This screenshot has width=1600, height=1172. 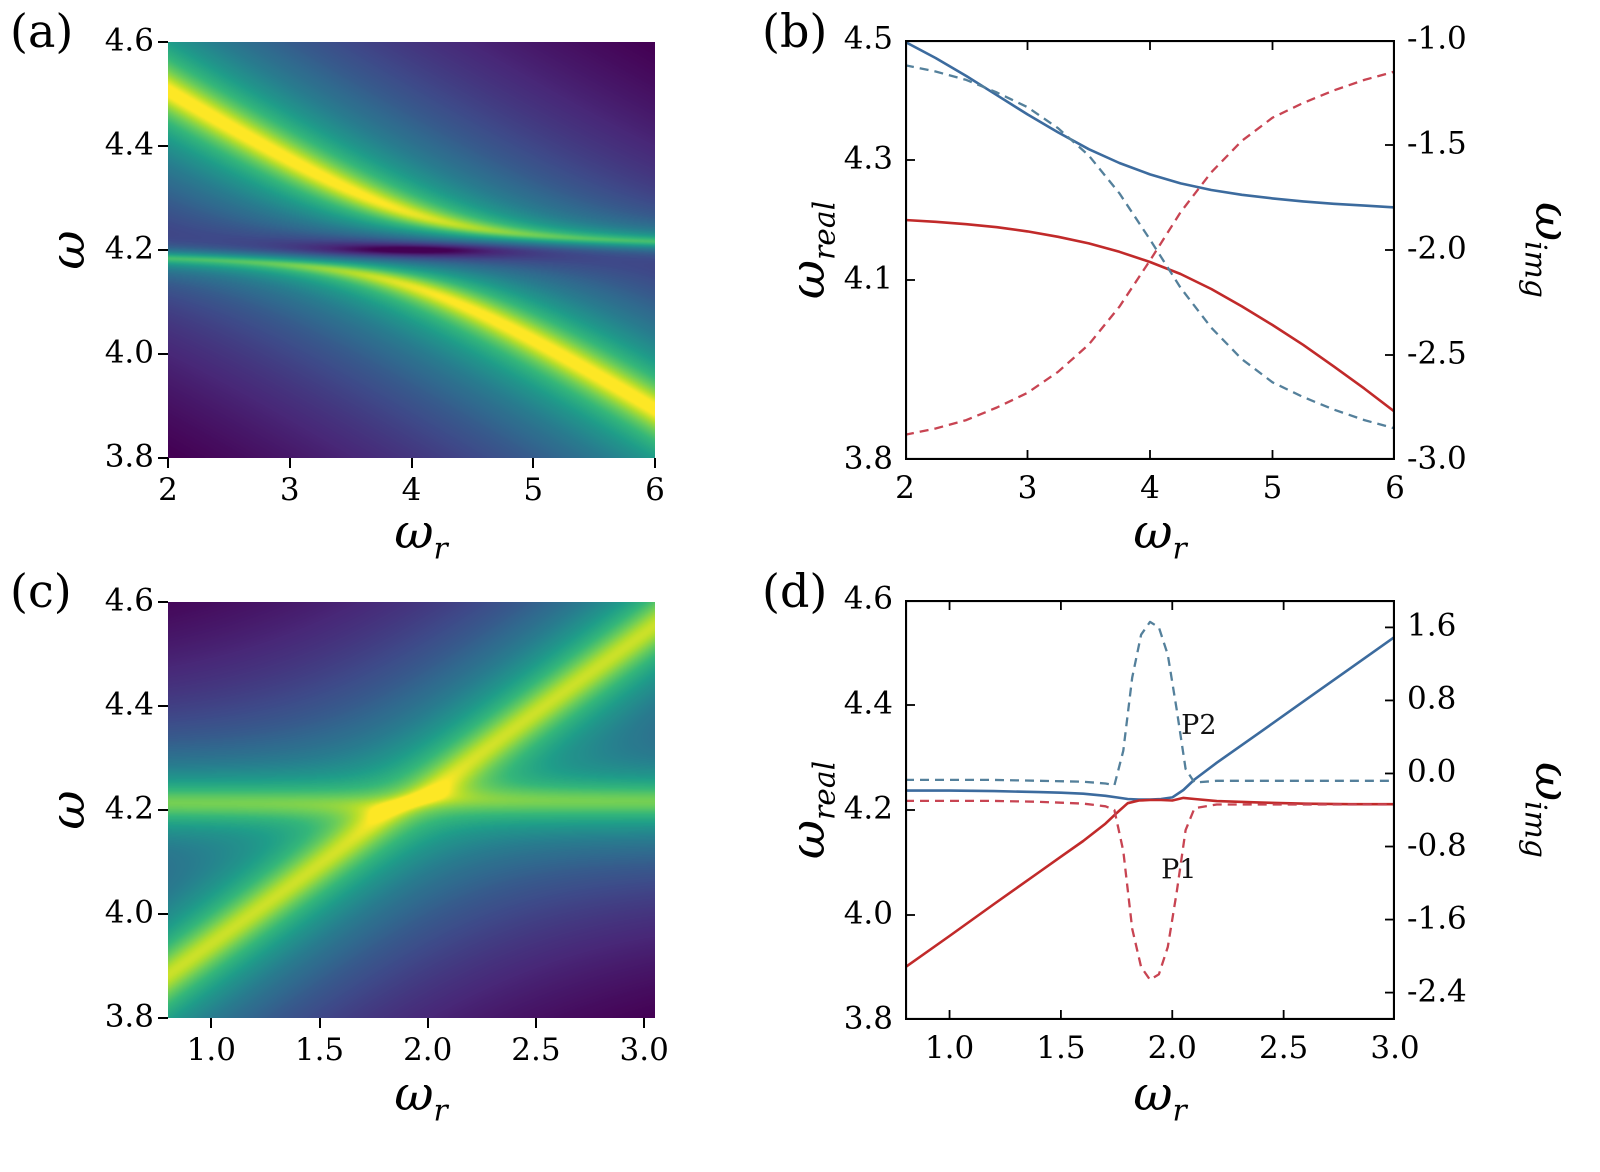 I want to click on y-axis-title-c: ω, so click(x=68, y=810).